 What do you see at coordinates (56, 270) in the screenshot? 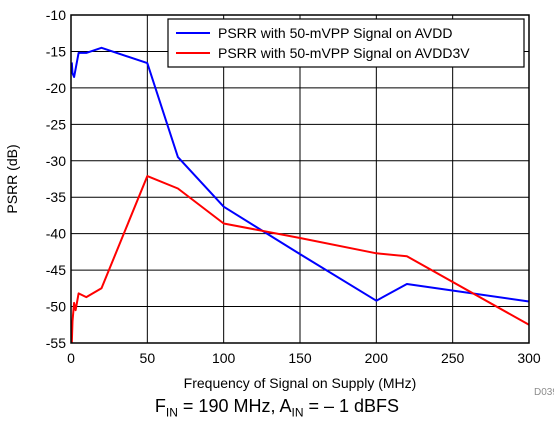
I see `y-tick-label: -45` at bounding box center [56, 270].